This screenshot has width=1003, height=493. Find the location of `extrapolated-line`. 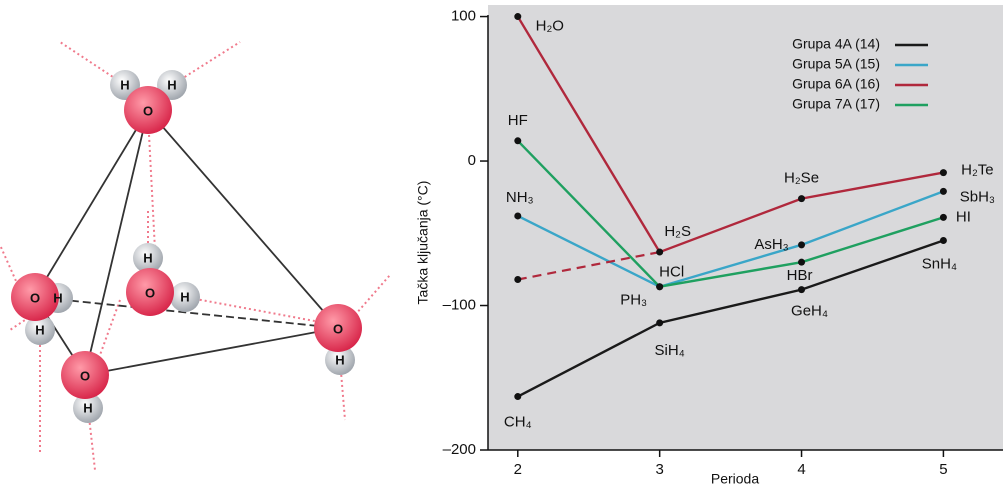

extrapolated-line is located at coordinates (588, 265).